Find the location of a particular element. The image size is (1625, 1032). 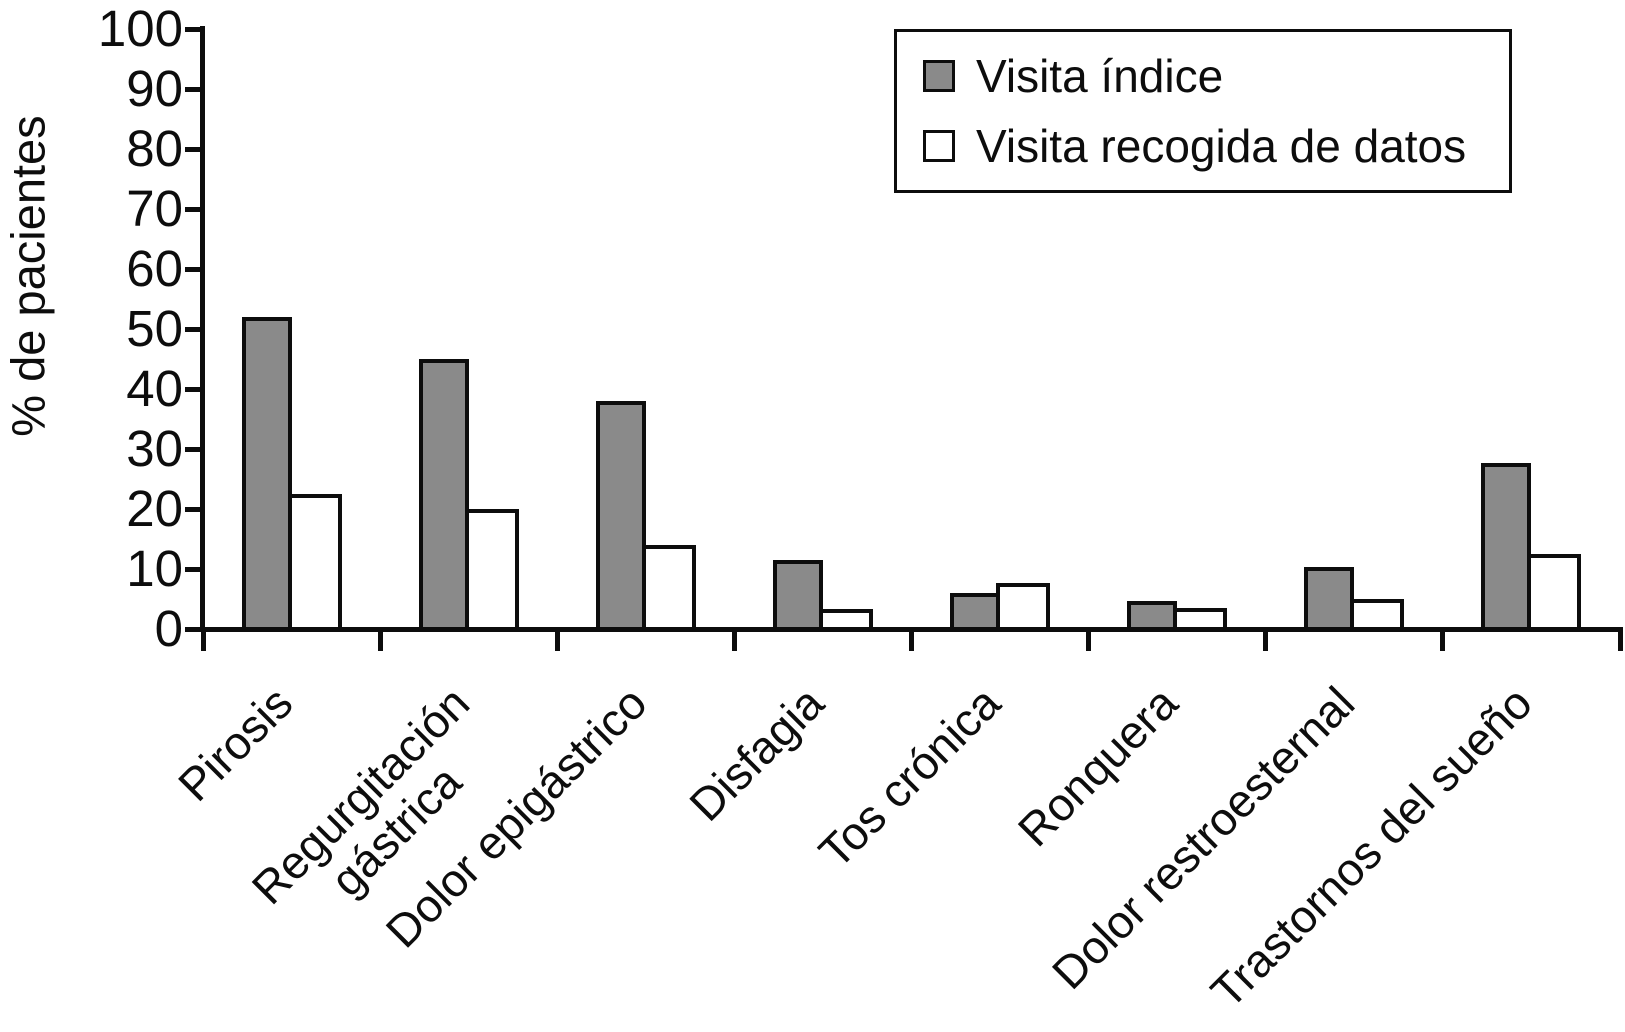

bar-visita-recogida-de-datos-dolor-restroesternal is located at coordinates (1377, 615).